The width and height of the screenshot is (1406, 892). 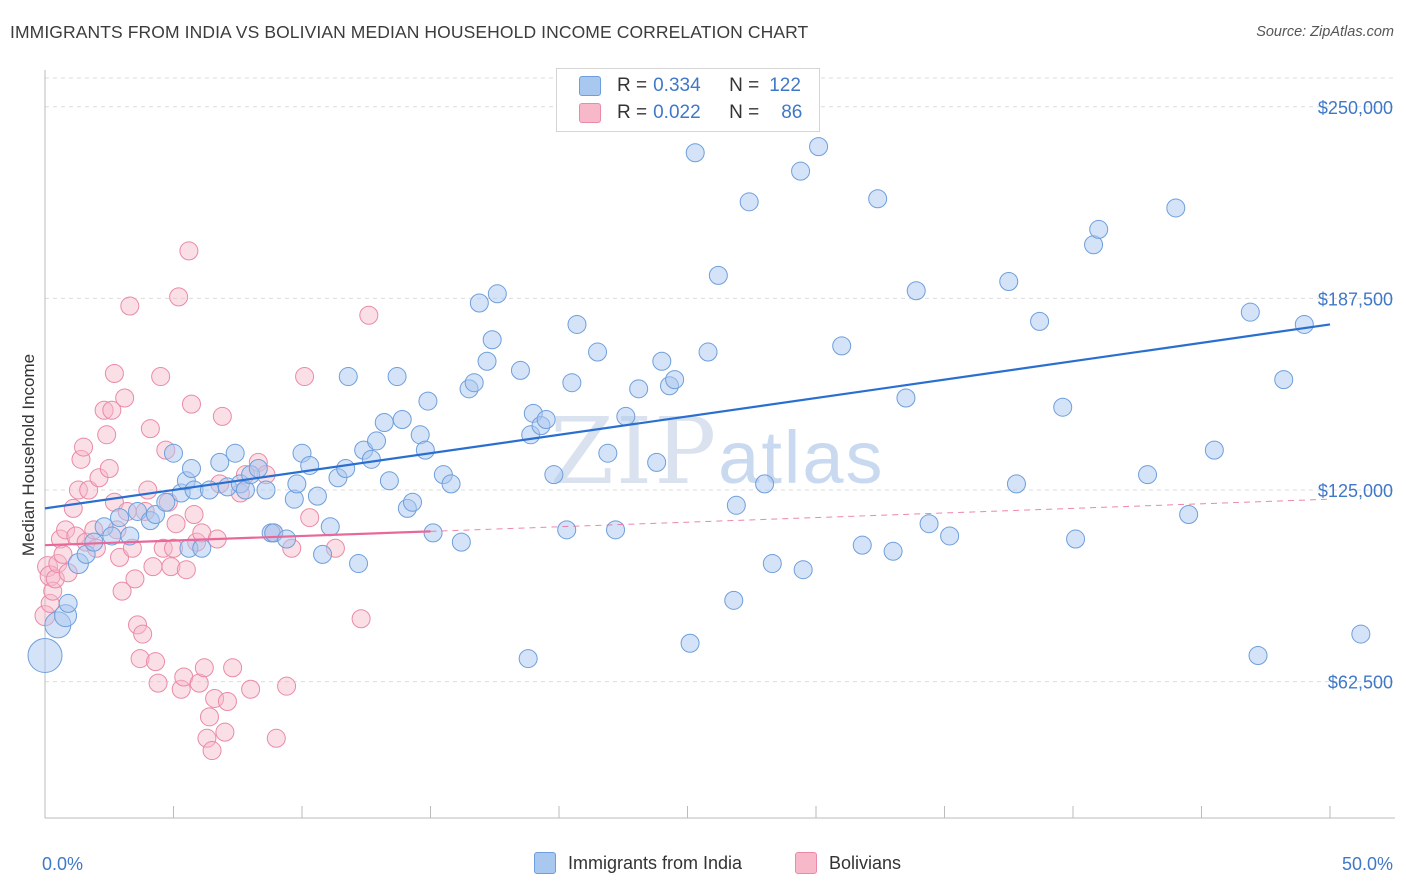 I want to click on bottom-legend-india: Immigrants from India, so click(x=638, y=863).